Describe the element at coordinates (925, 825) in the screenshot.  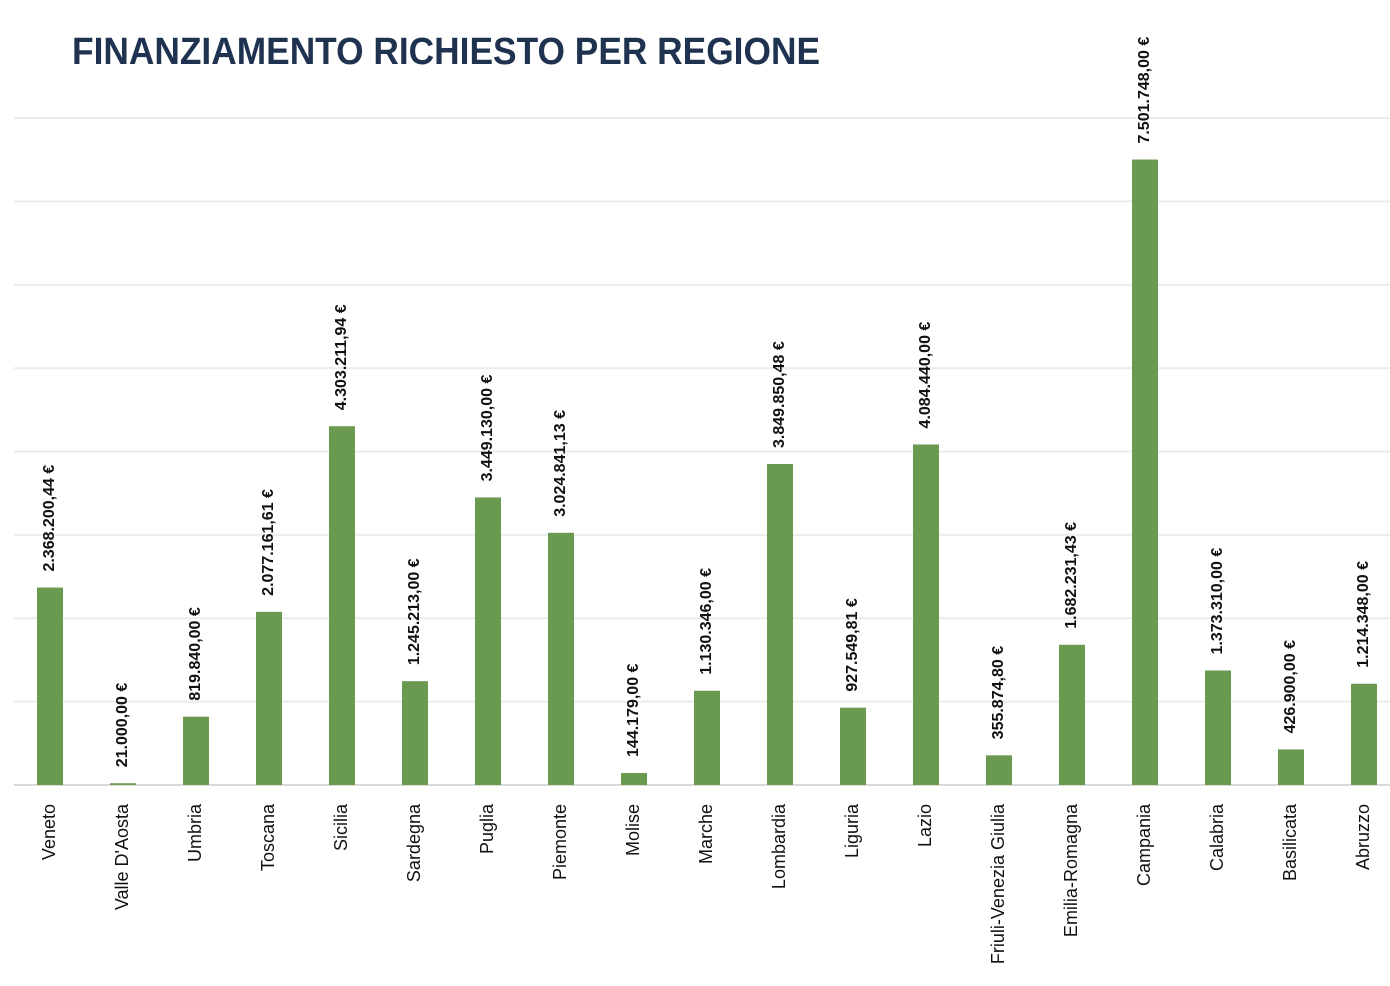
I see `x-tick-label: Lazio` at that location.